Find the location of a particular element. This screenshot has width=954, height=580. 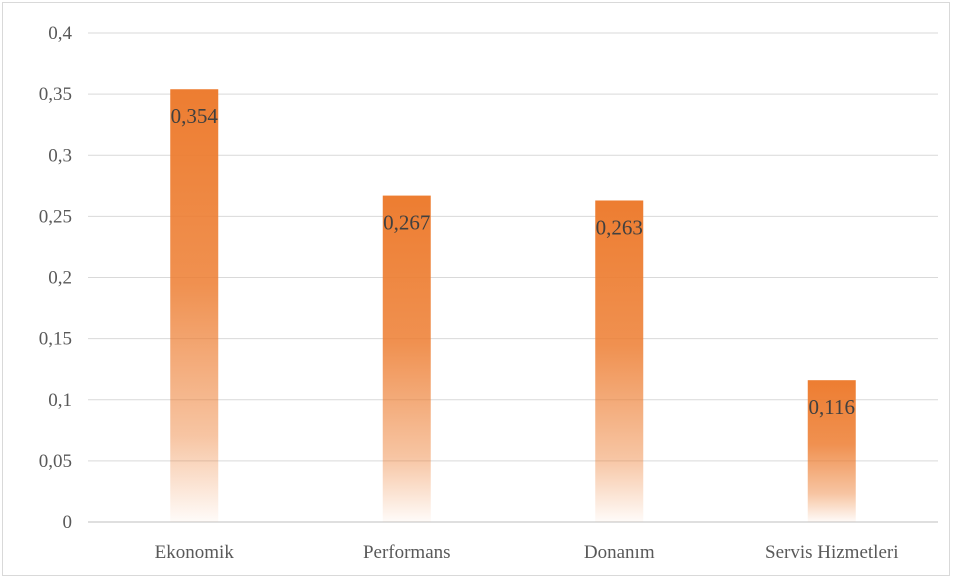

x-tick-label: Donanım is located at coordinates (619, 552).